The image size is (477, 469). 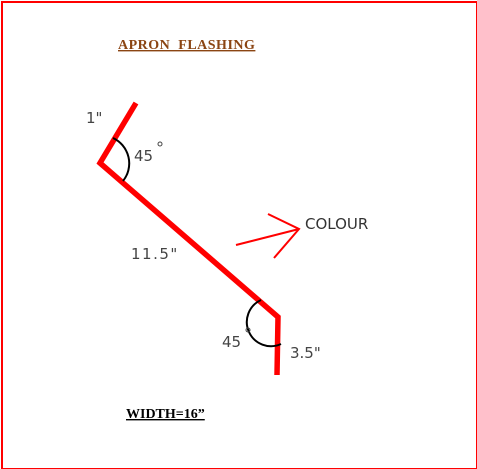 I want to click on bottom-leg-dimension: 3.5", so click(x=305, y=353).